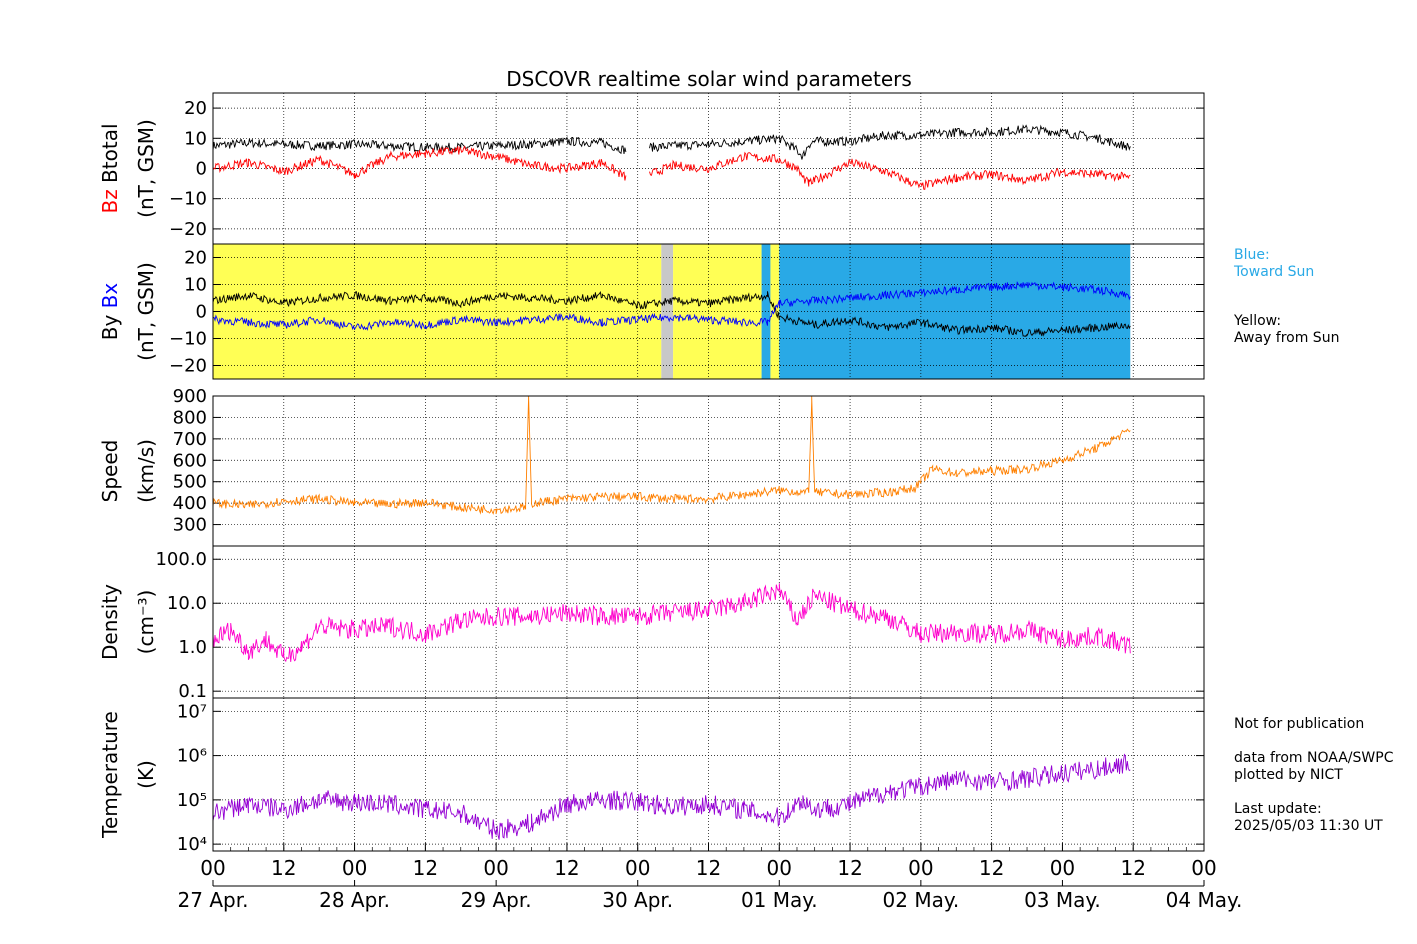 The image size is (1417, 944). I want to click on y-axis-label: Speed, so click(110, 471).